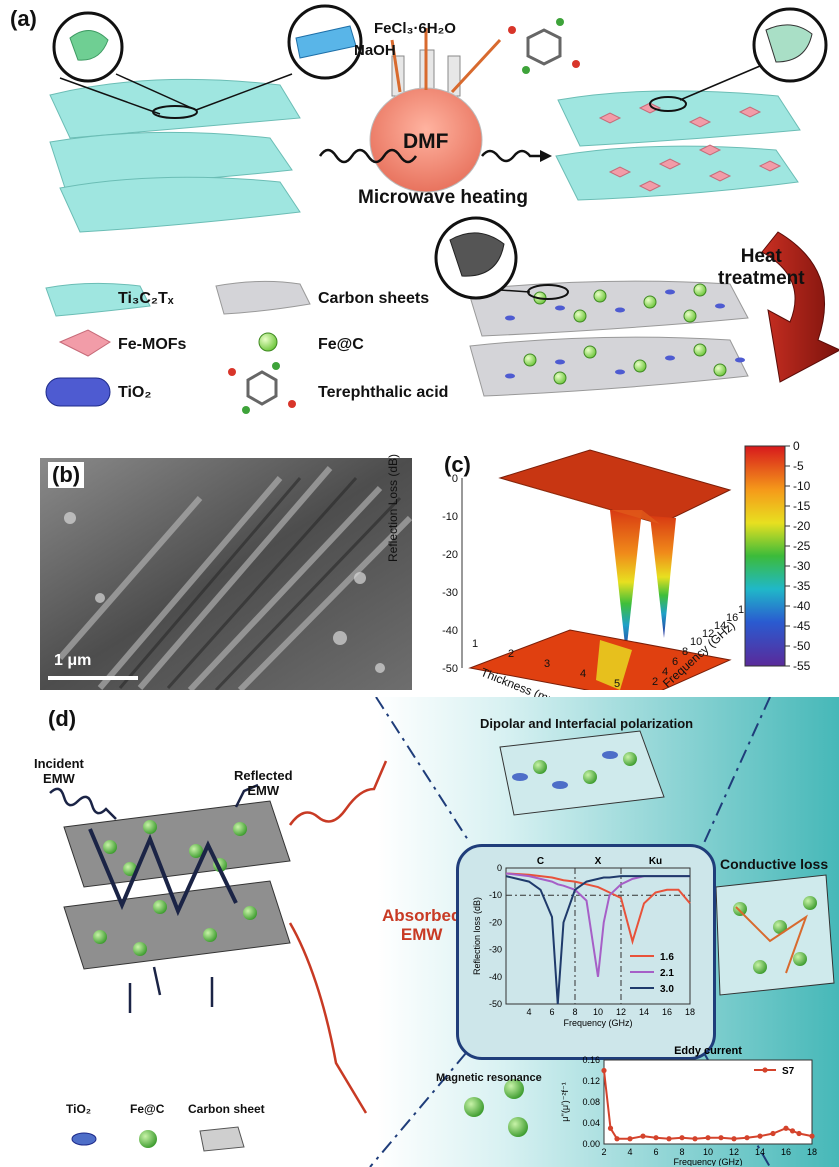 Image resolution: width=839 pixels, height=1167 pixels. Describe the element at coordinates (665, 672) in the screenshot. I see `y-tick: 4` at that location.